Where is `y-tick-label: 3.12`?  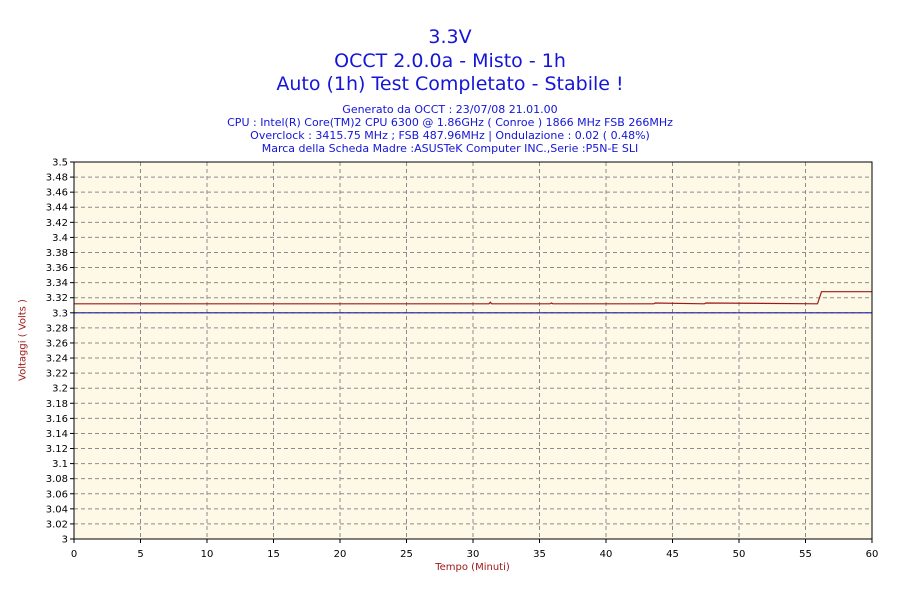
y-tick-label: 3.12 is located at coordinates (57, 449).